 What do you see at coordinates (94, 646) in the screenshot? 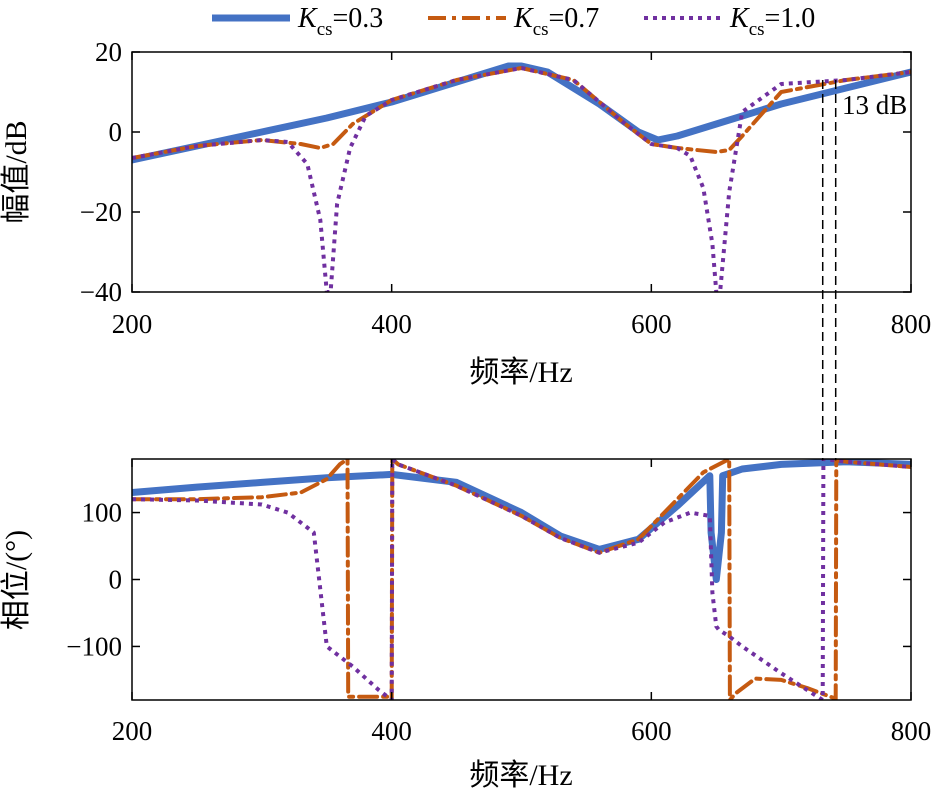
I see `y-tick-label: −100` at bounding box center [94, 646].